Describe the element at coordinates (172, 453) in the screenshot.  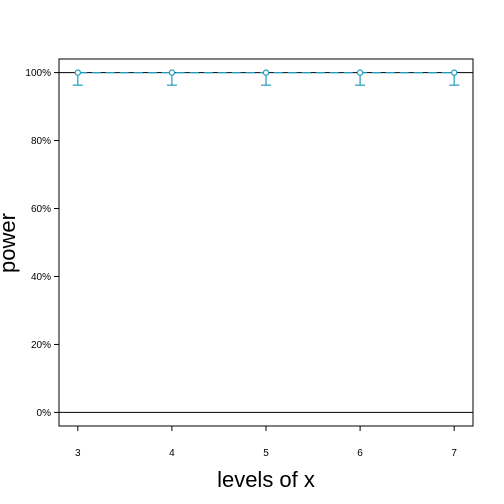
I see `x-tick-label: 4` at that location.